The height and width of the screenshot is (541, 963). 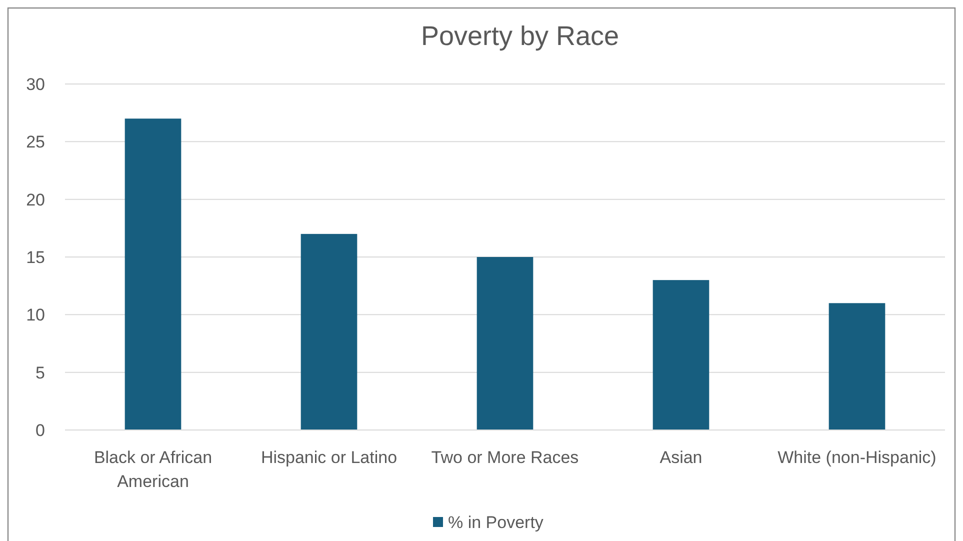 What do you see at coordinates (857, 457) in the screenshot?
I see `x-tick-label: White (non-Hispanic)` at bounding box center [857, 457].